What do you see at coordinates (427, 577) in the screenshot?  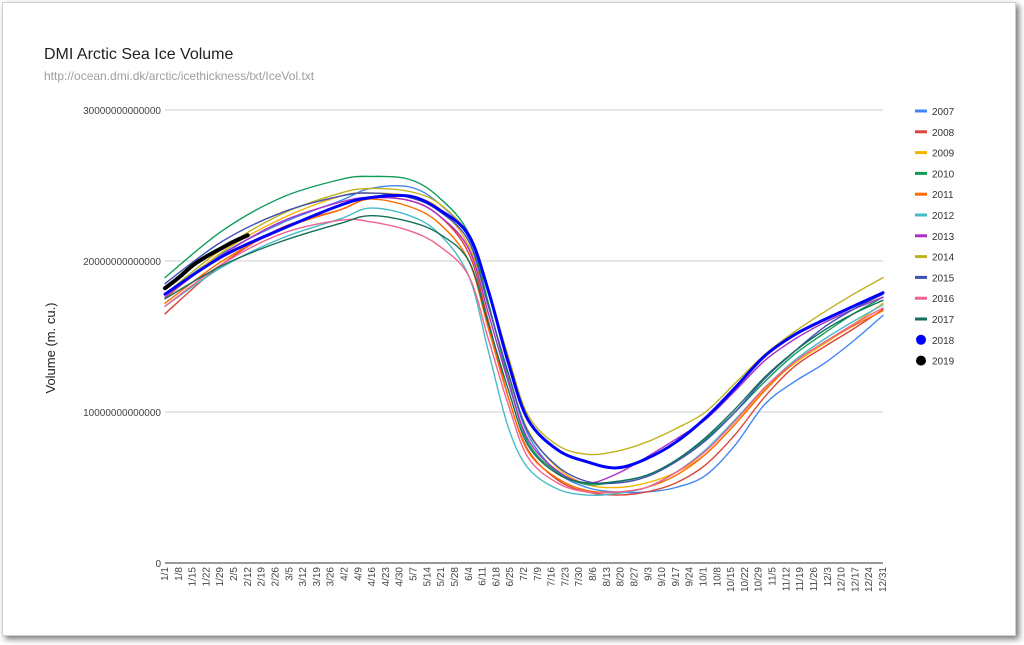 I see `x-tick-label: 5/14` at bounding box center [427, 577].